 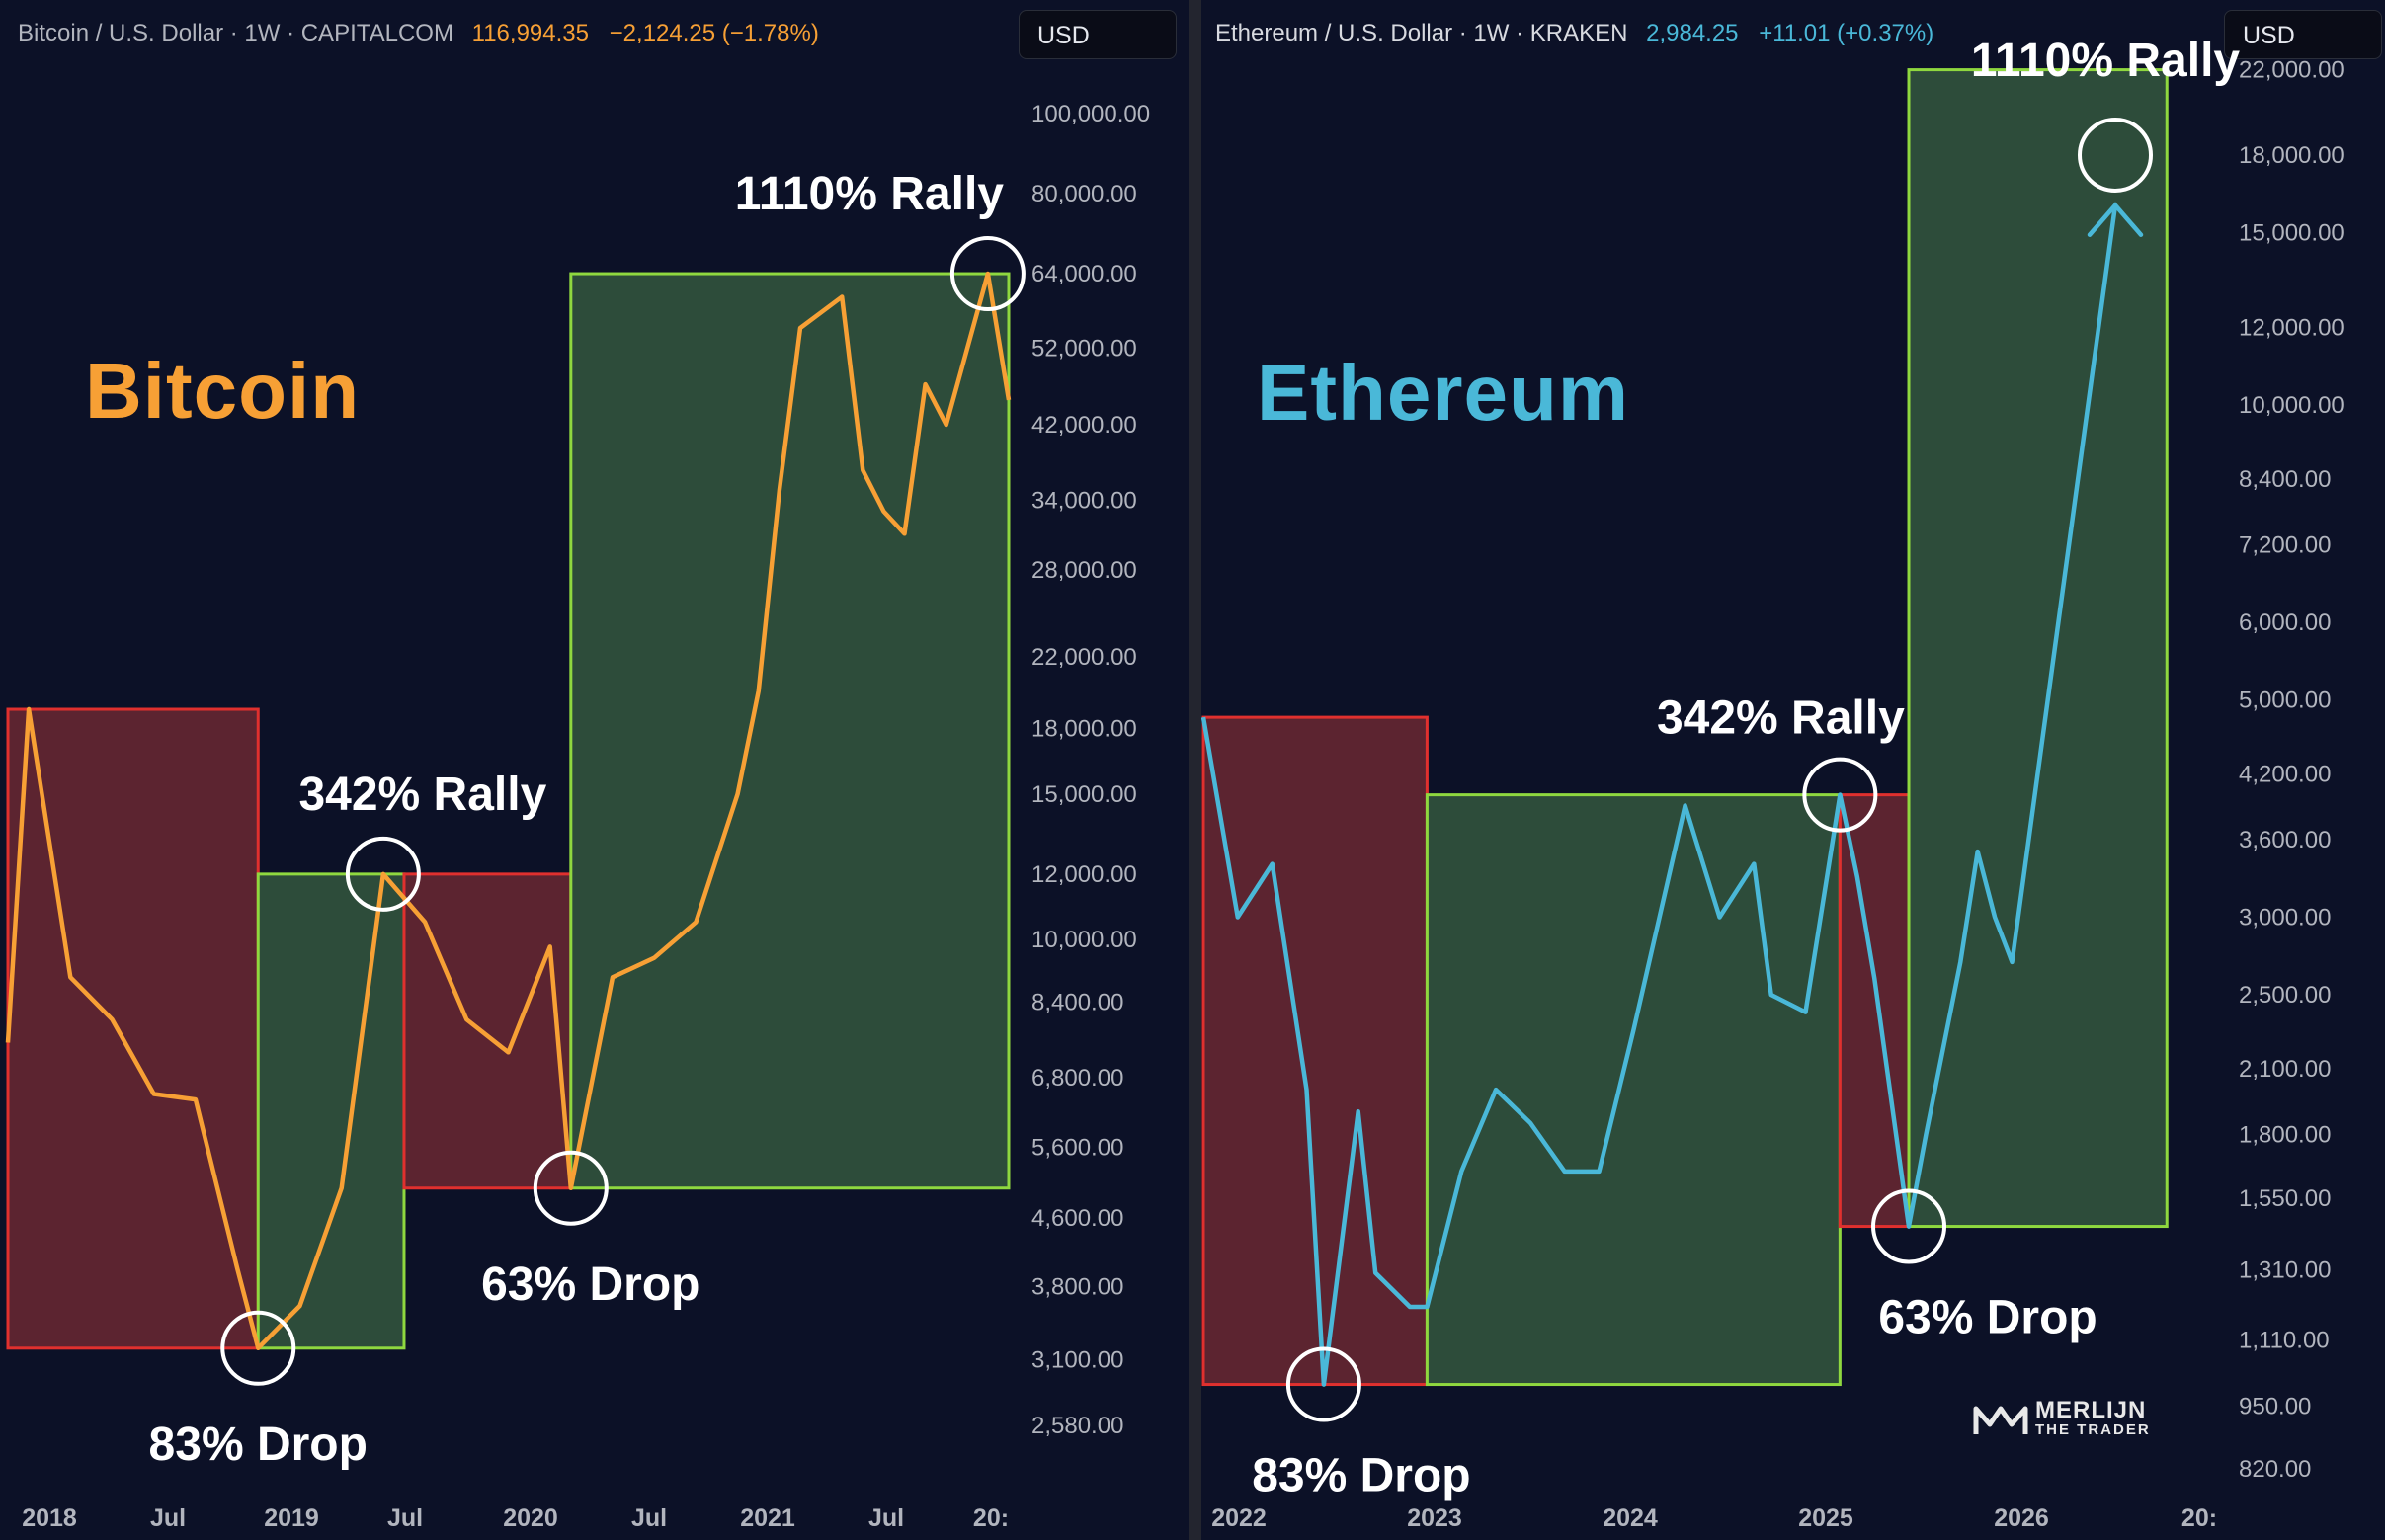 What do you see at coordinates (2285, 622) in the screenshot?
I see `y-tick-label: 6,000.00` at bounding box center [2285, 622].